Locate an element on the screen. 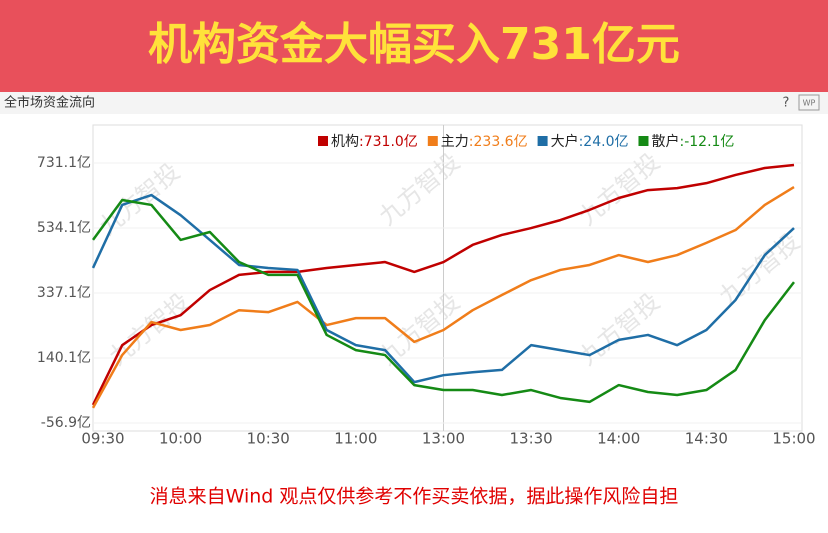 The image size is (828, 533). y-tick-label: 140.1亿 is located at coordinates (64, 358).